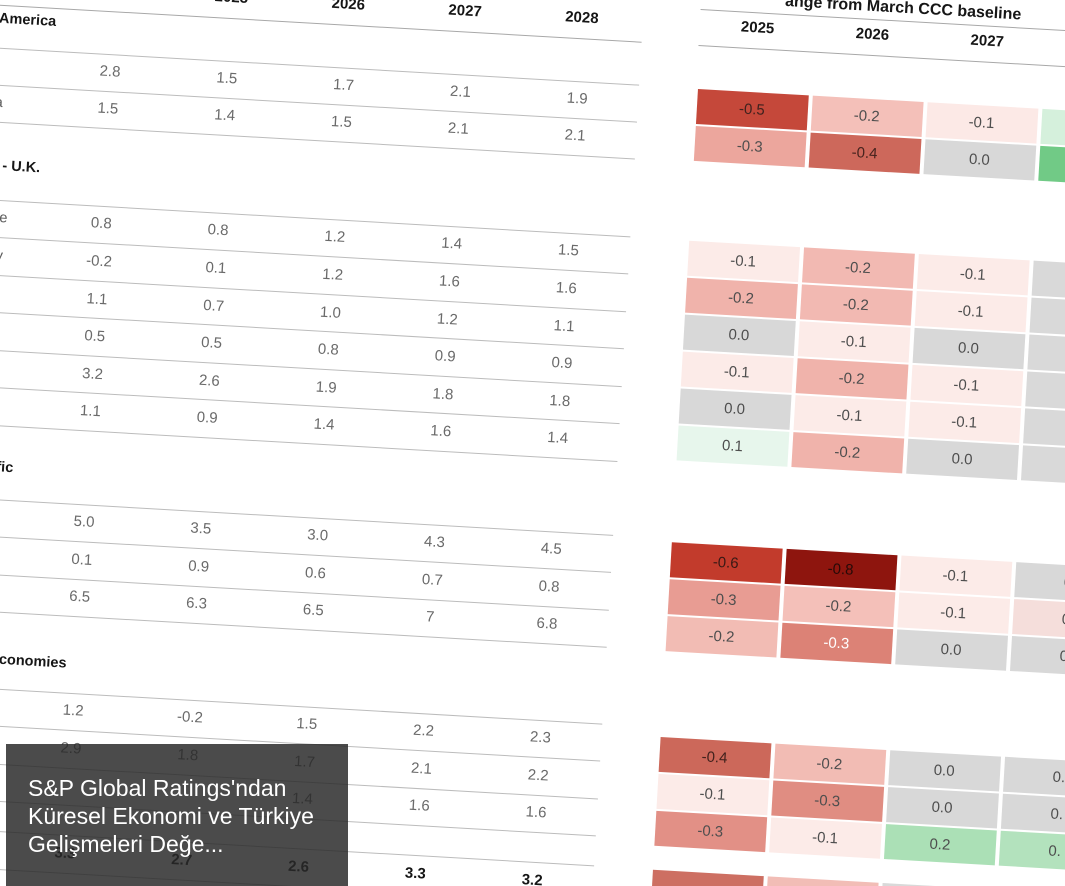 Image resolution: width=1065 pixels, height=886 pixels. What do you see at coordinates (84, 521) in the screenshot?
I see `forecast-value: 5.0` at bounding box center [84, 521].